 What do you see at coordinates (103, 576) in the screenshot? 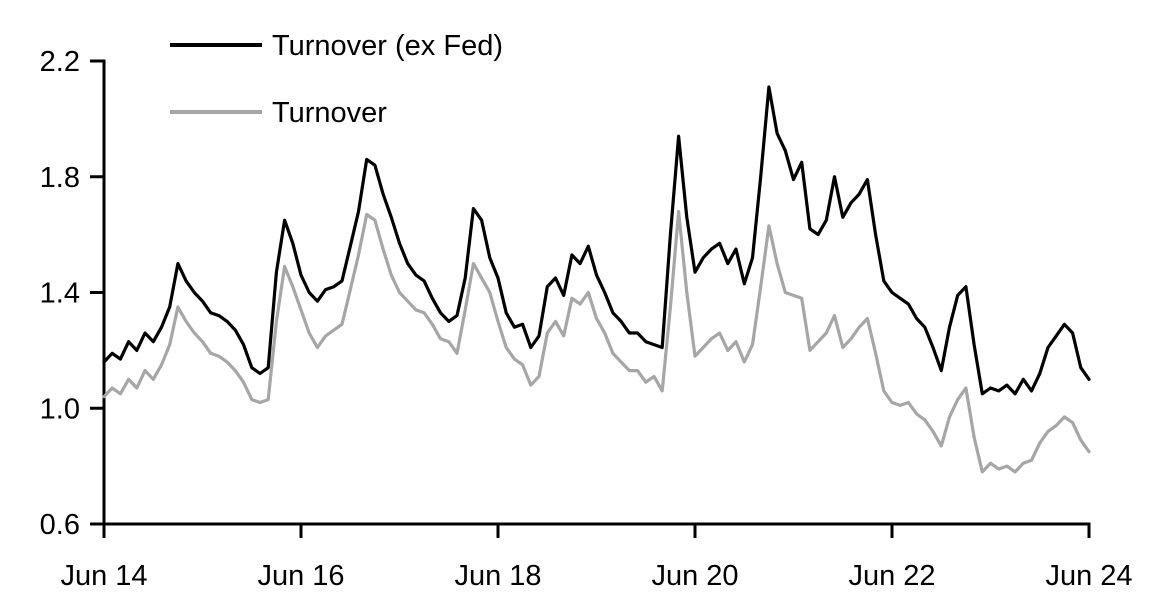
I see `x-tick-label: Jun 14` at bounding box center [103, 576].